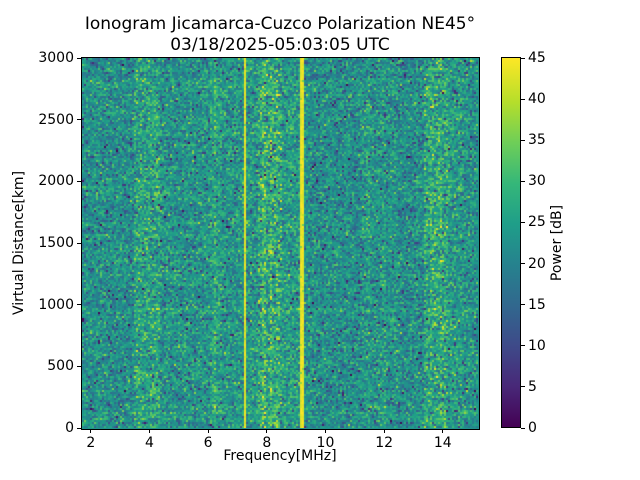 This screenshot has width=640, height=480. I want to click on y-tick-label: 0, so click(69, 428).